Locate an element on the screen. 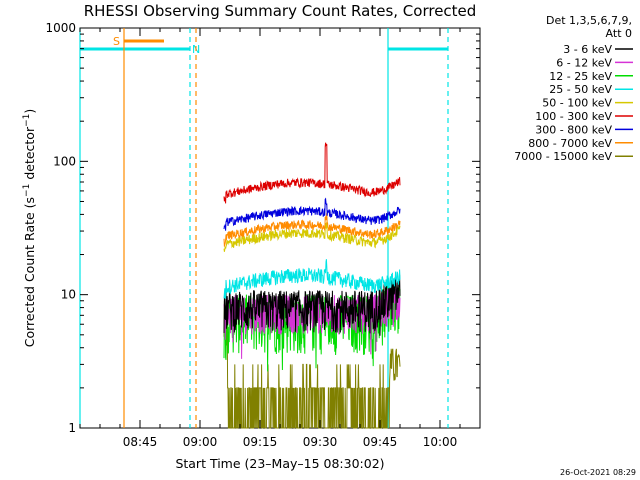 Image resolution: width=640 pixels, height=480 pixels. series-line-50-100-kev is located at coordinates (312, 236).